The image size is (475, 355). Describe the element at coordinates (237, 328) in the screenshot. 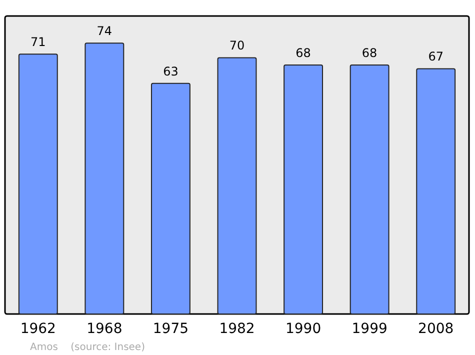

I see `x-tick-label: 1982` at that location.